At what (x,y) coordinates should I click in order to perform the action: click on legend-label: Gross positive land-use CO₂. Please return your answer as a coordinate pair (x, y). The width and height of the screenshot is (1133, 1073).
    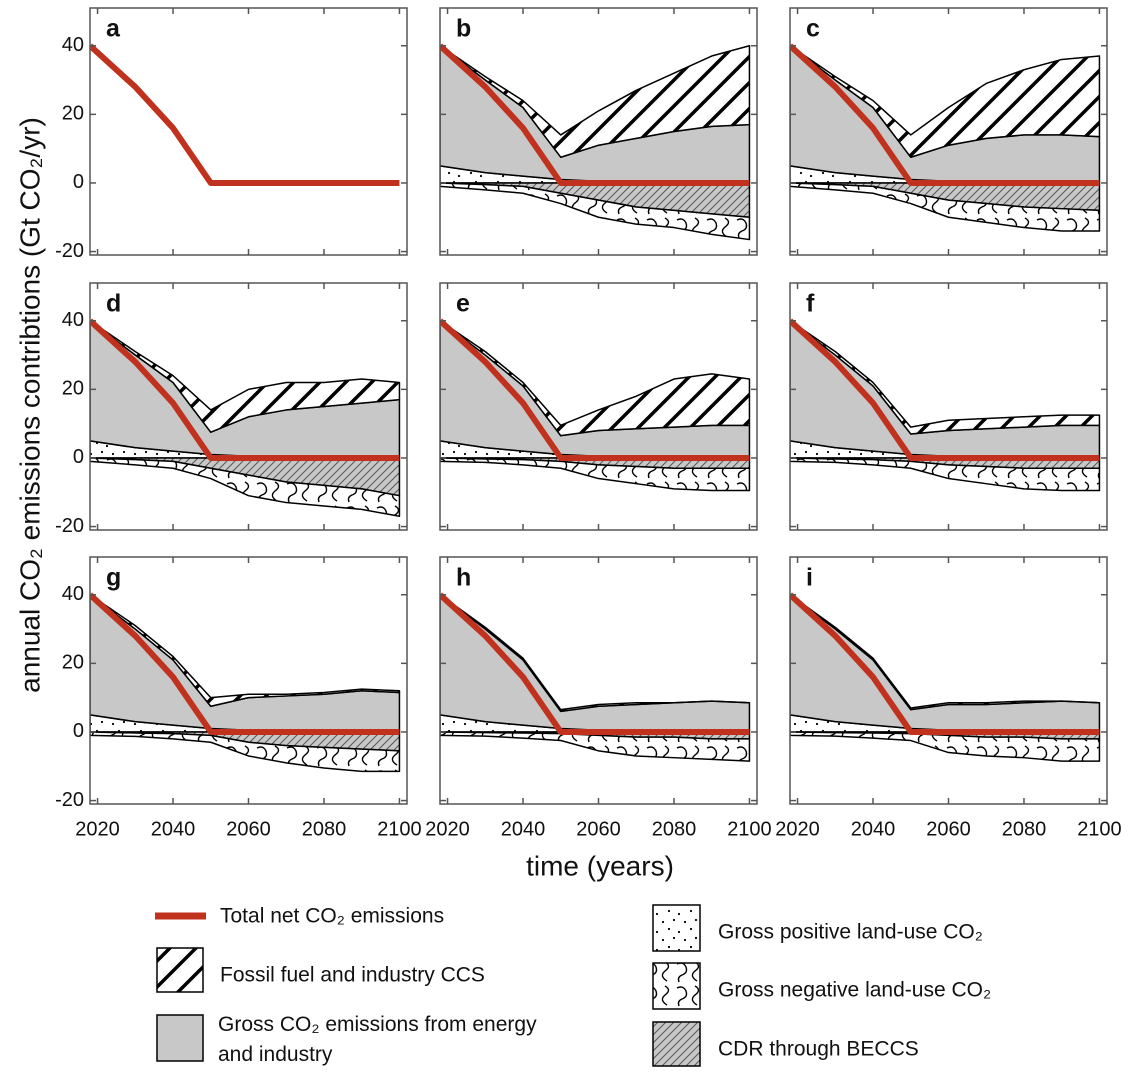
    Looking at the image, I should click on (850, 932).